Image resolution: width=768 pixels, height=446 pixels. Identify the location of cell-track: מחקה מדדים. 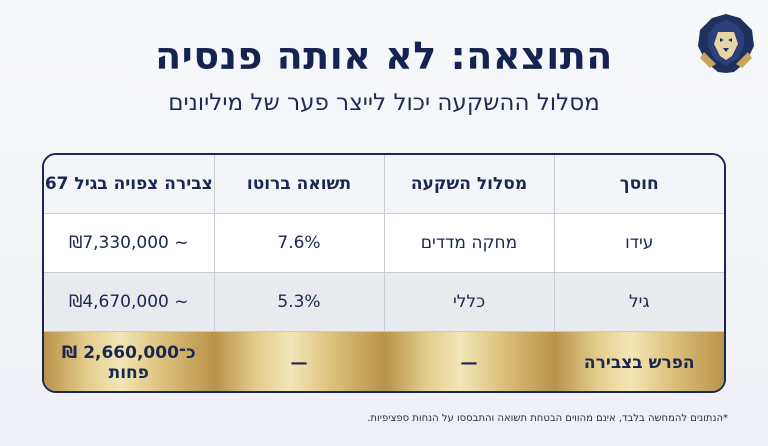
(468, 243).